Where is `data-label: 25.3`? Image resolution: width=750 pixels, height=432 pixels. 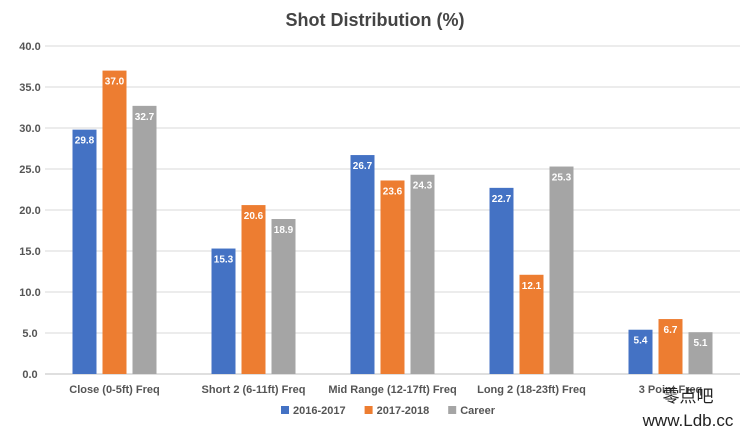 data-label: 25.3 is located at coordinates (562, 178).